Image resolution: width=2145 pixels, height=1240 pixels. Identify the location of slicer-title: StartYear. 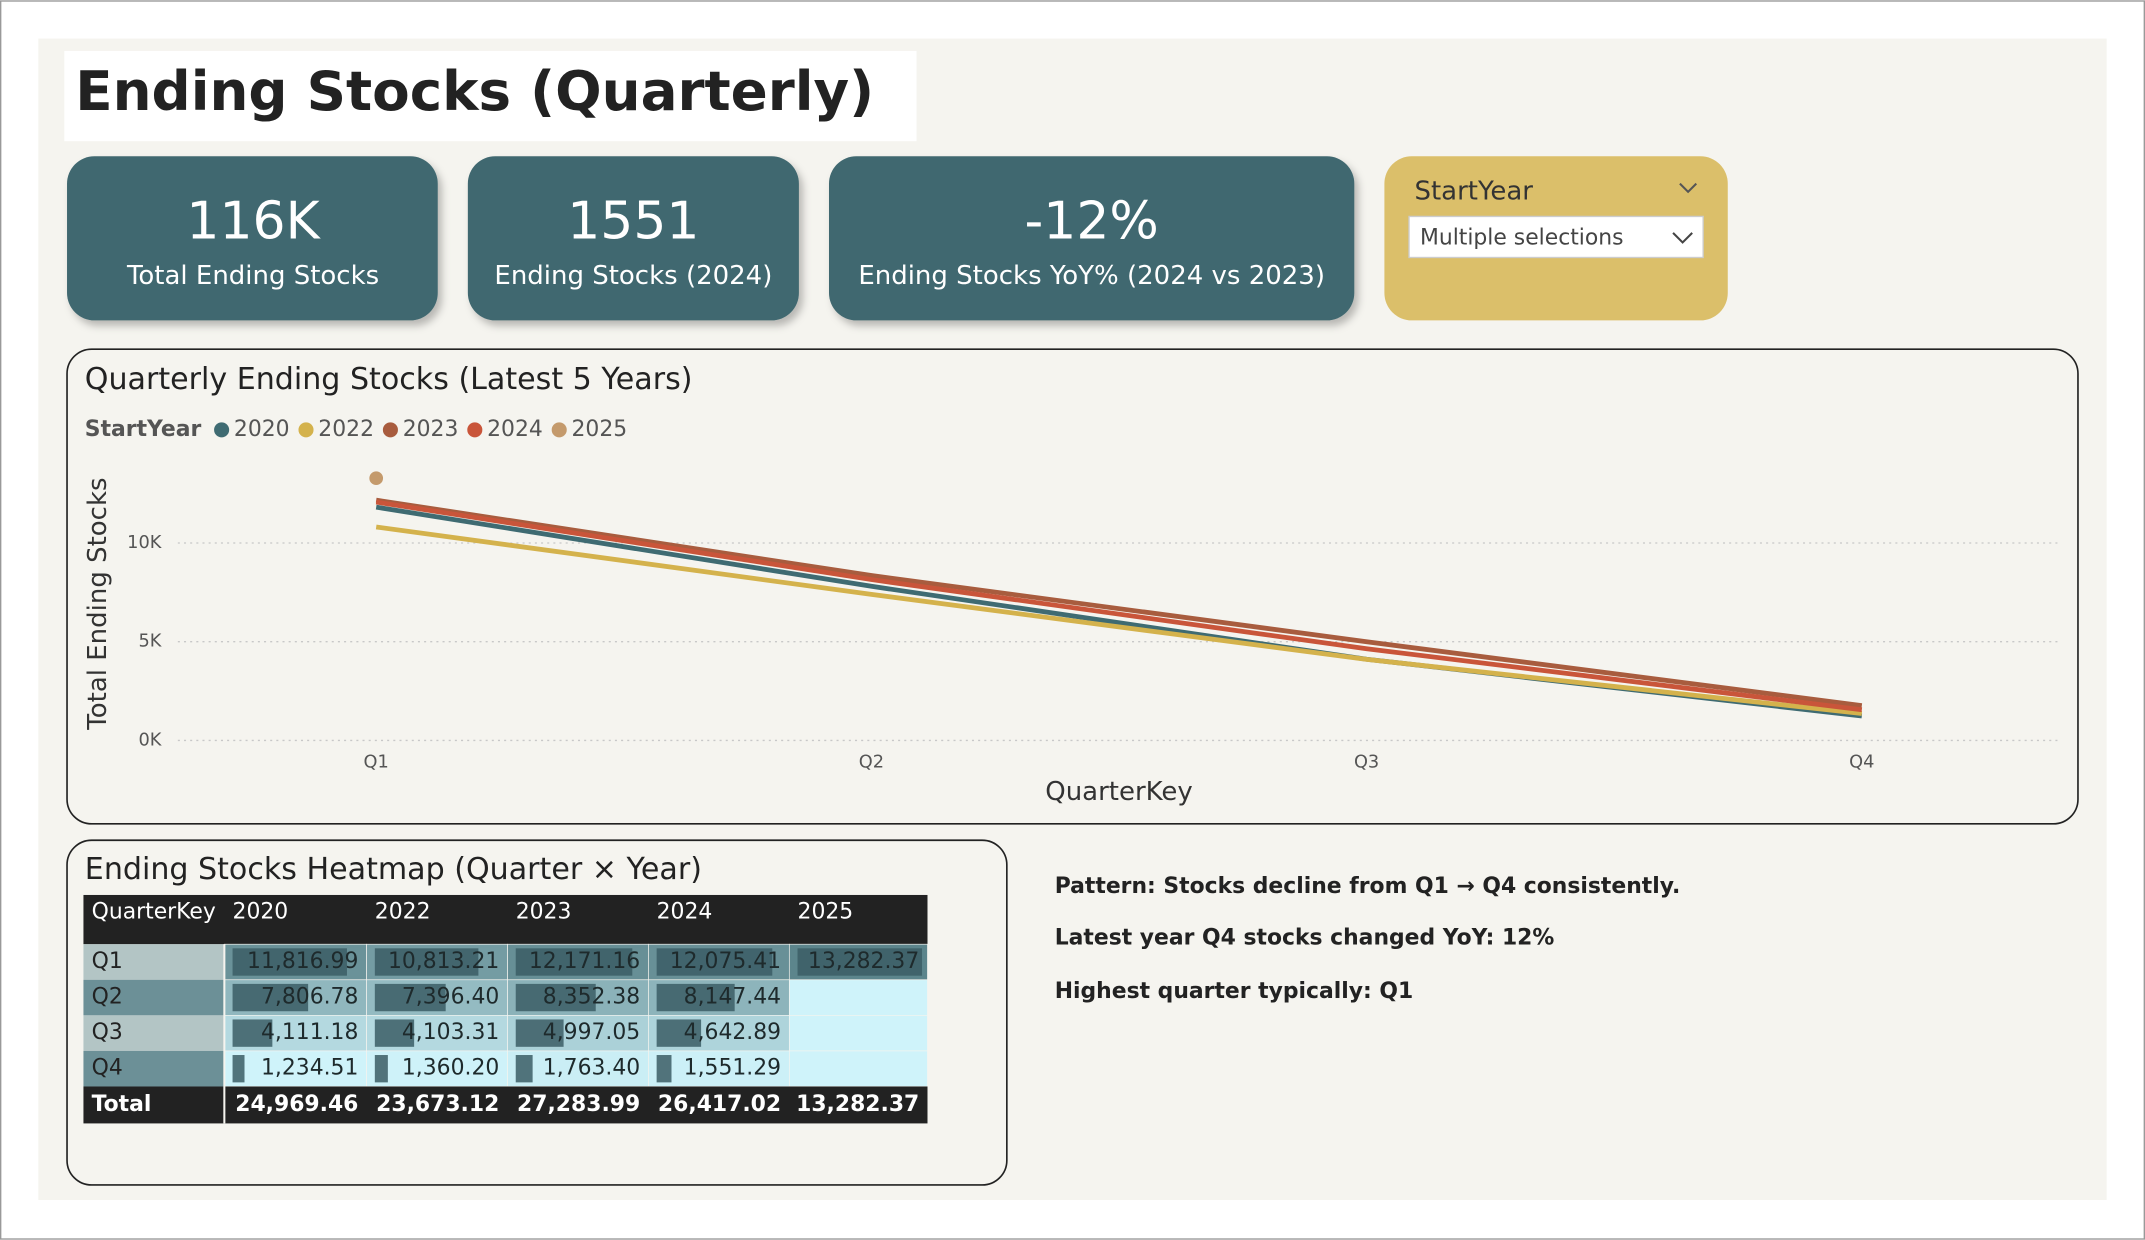
(1473, 191).